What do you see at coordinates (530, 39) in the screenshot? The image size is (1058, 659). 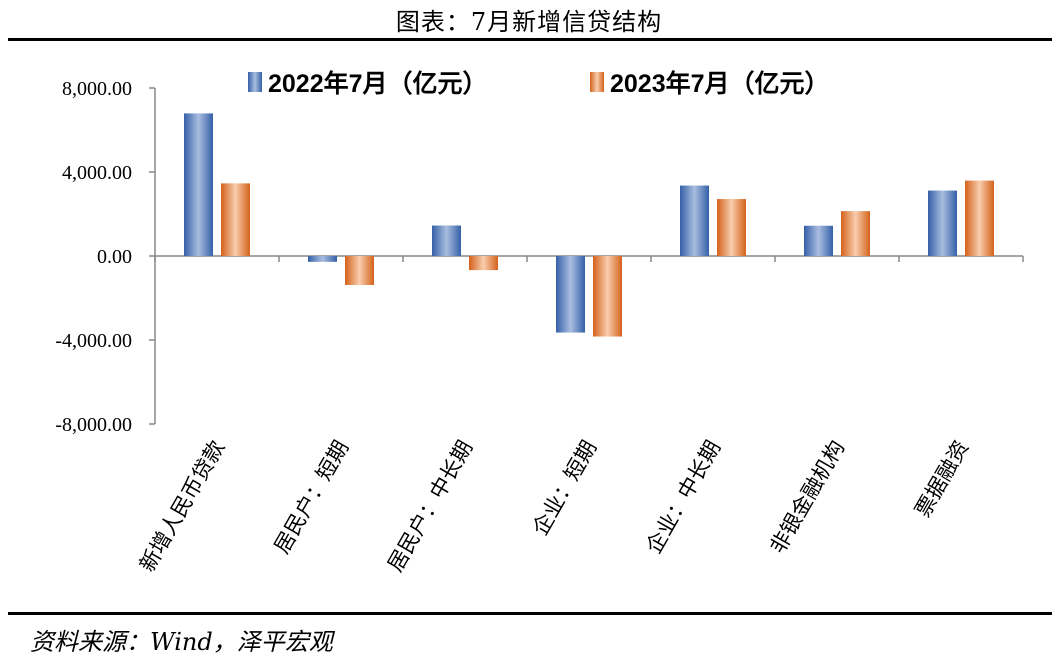 I see `top-rule` at bounding box center [530, 39].